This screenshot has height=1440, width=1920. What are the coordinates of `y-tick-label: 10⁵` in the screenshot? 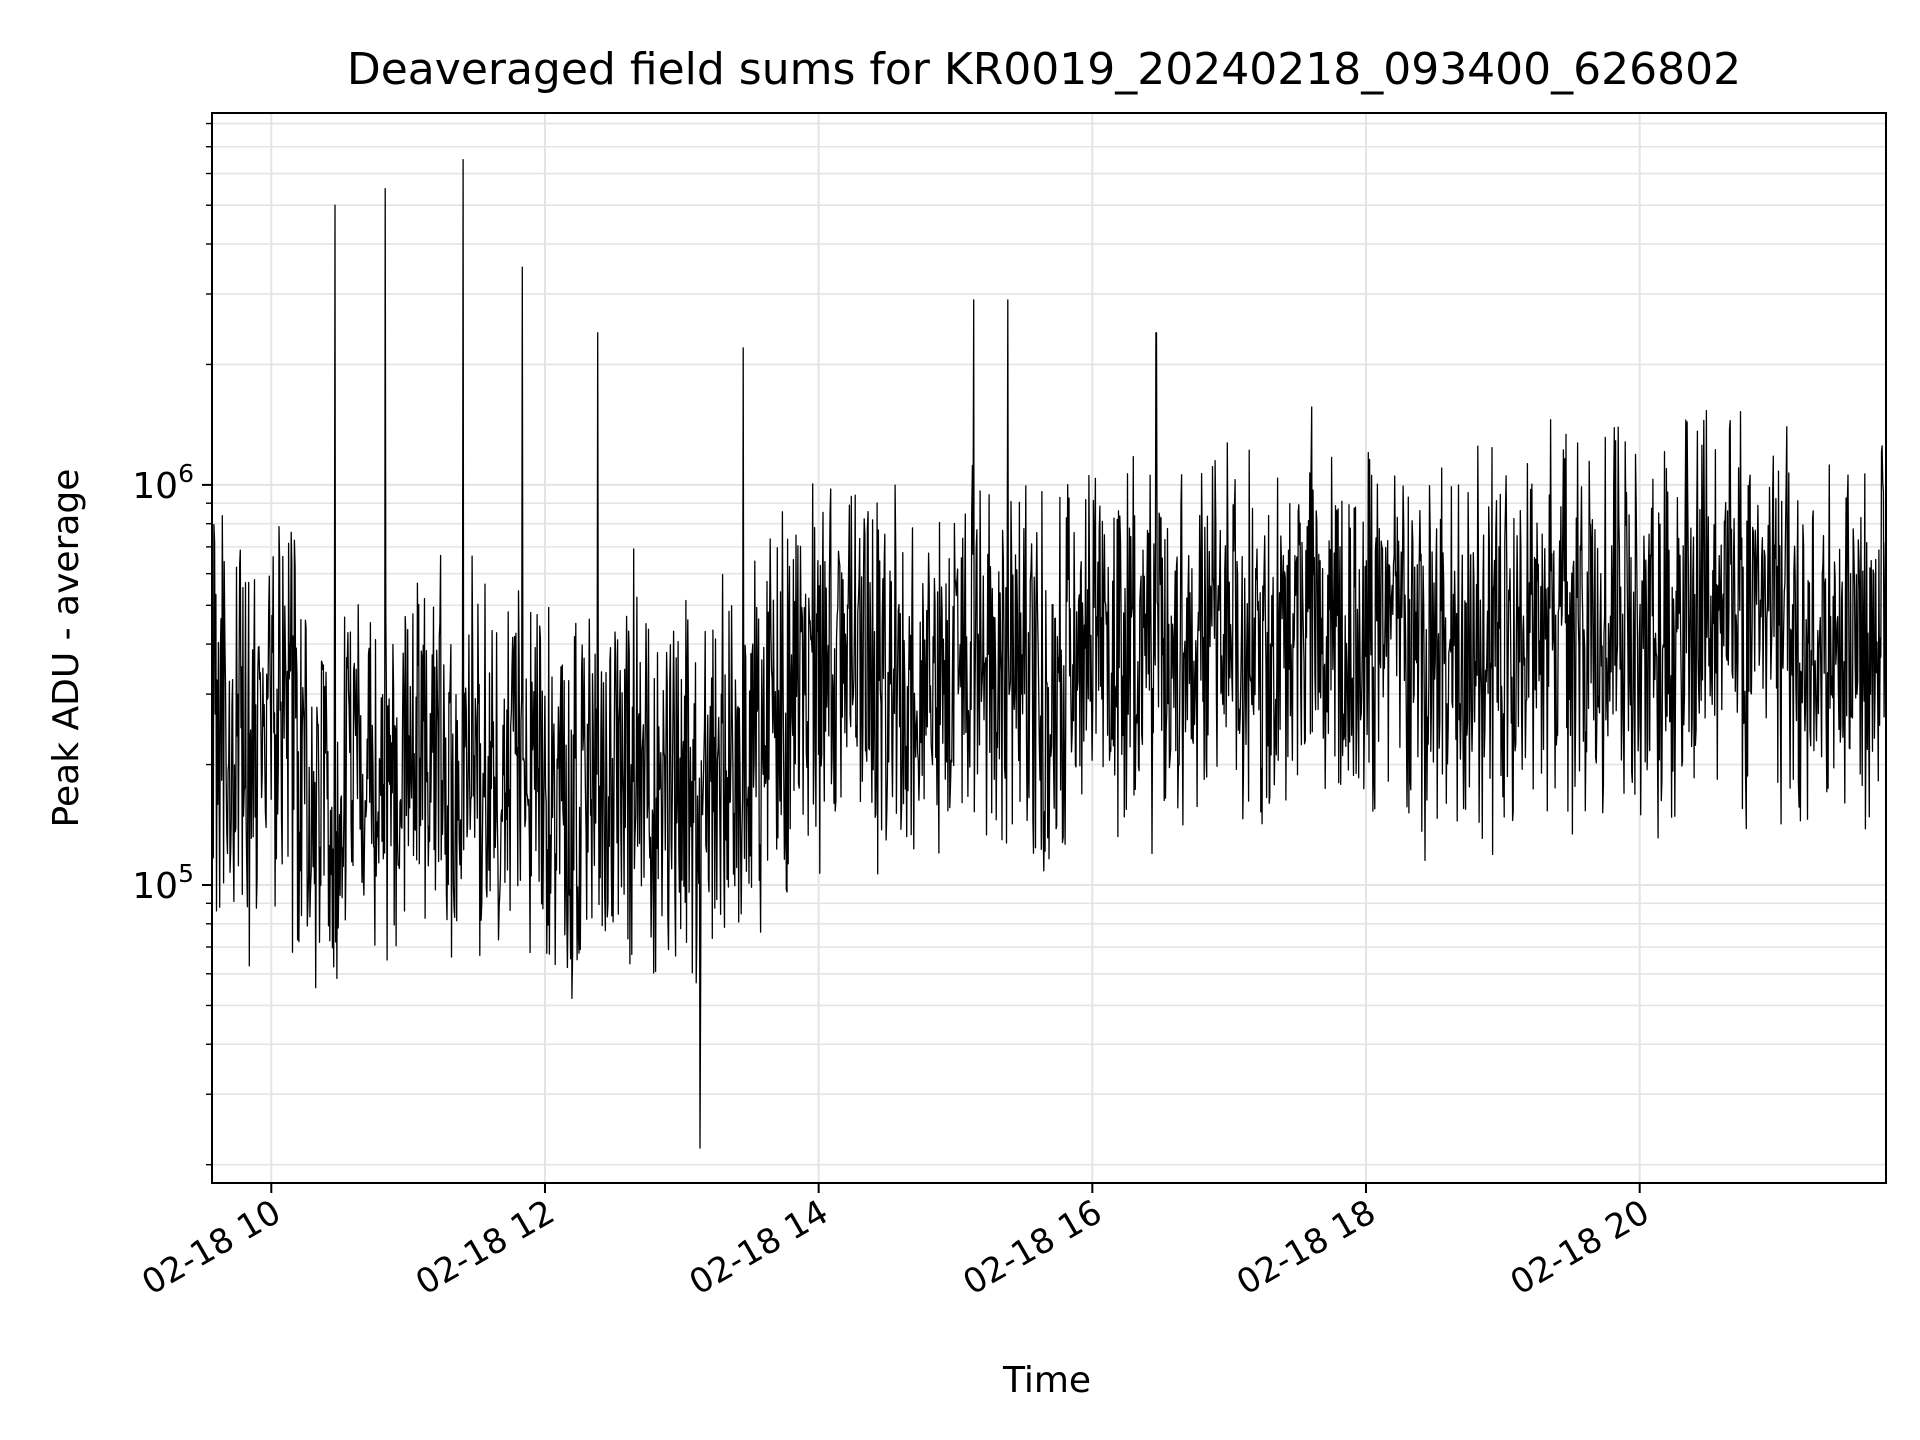 It's located at (163, 883).